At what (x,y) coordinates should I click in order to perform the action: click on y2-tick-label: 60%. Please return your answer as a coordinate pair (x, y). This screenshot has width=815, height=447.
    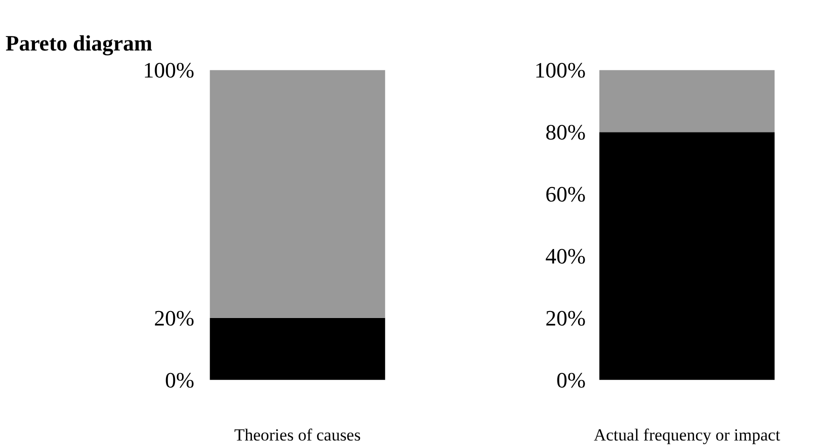
    Looking at the image, I should click on (565, 194).